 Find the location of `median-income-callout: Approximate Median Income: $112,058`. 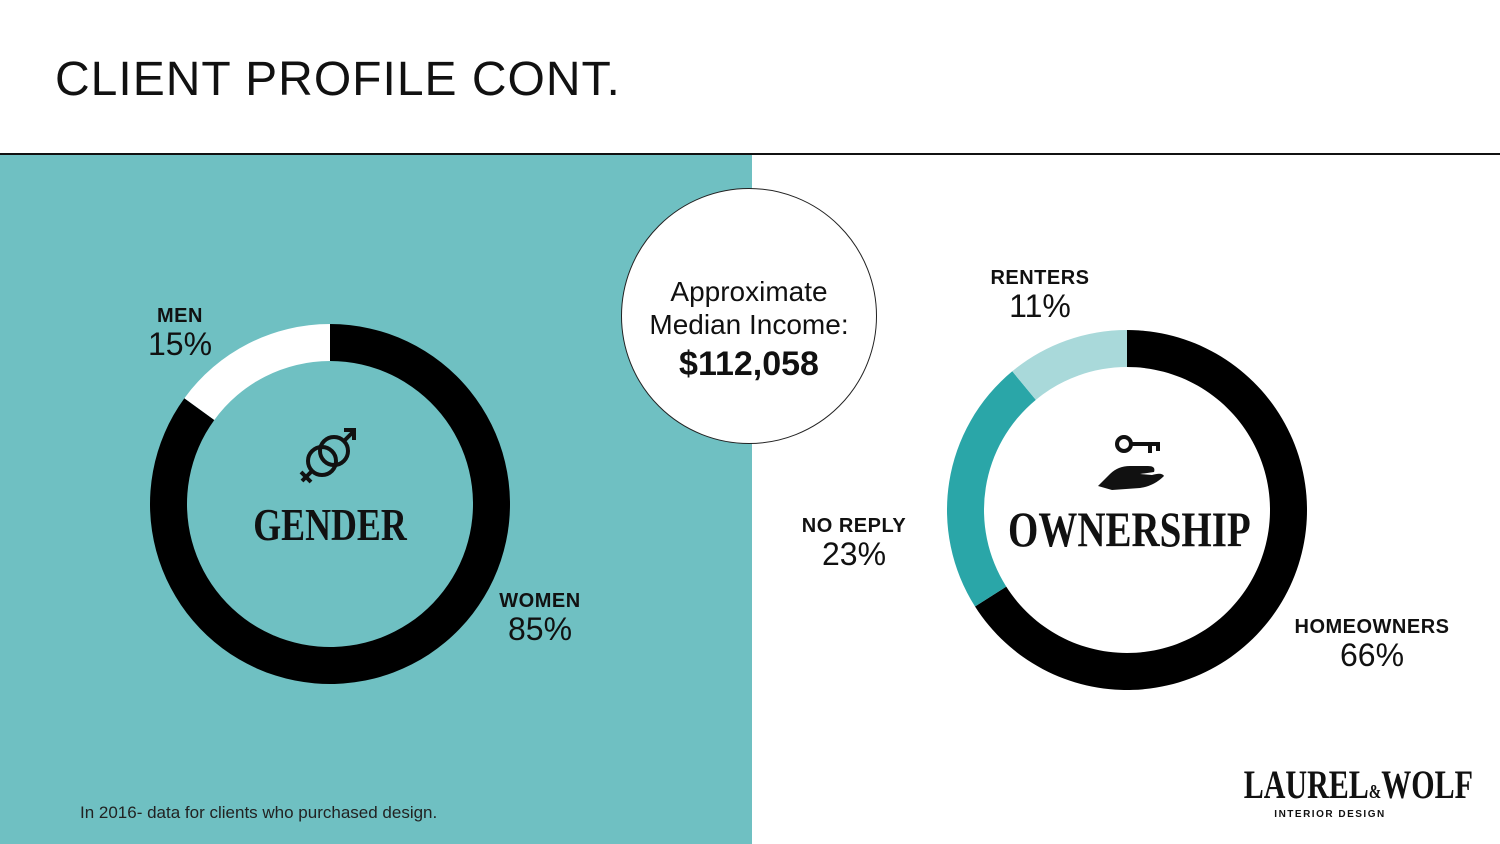

median-income-callout: Approximate Median Income: $112,058 is located at coordinates (749, 316).